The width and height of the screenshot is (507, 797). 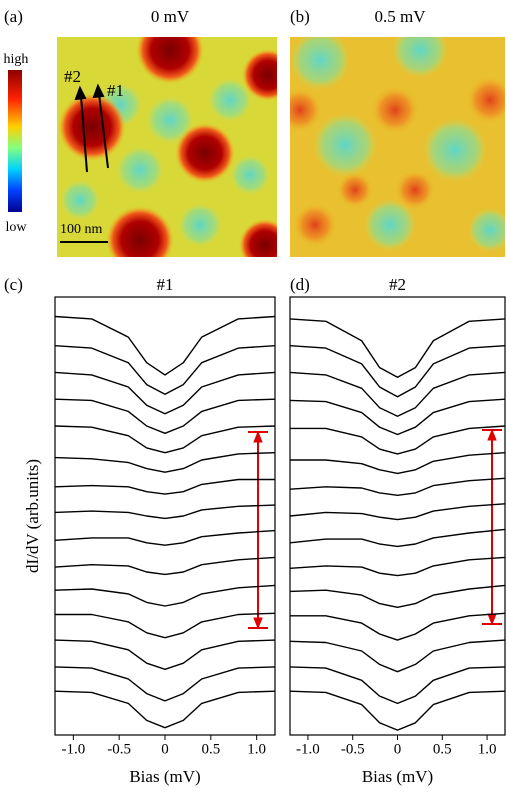 I want to click on map-b, so click(x=397, y=147).